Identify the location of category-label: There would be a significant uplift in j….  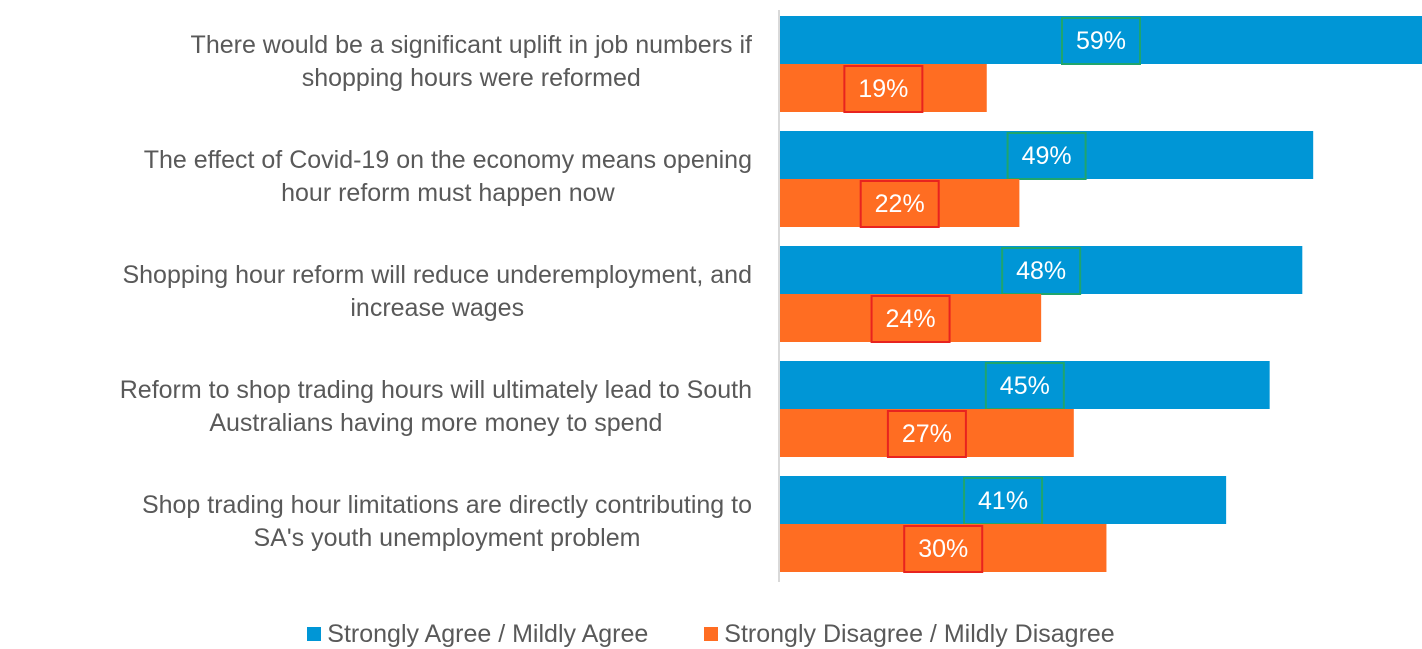
(471, 61).